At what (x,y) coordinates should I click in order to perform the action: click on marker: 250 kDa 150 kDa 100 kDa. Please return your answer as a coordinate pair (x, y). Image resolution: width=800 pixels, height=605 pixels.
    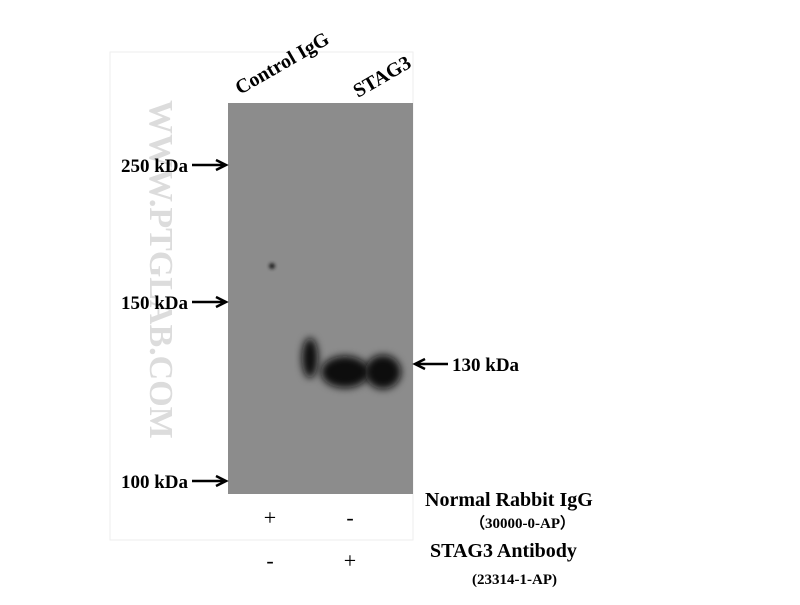
    Looking at the image, I should click on (175, 324).